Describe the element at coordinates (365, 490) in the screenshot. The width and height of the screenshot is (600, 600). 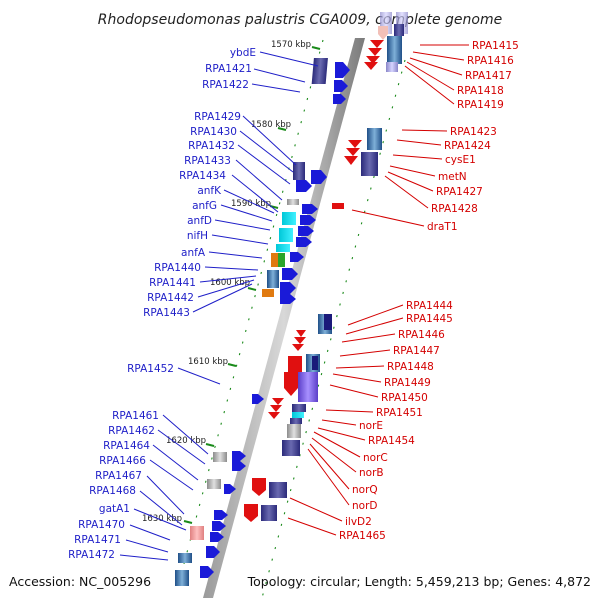
I see `gene-label-norQ: norQ` at that location.